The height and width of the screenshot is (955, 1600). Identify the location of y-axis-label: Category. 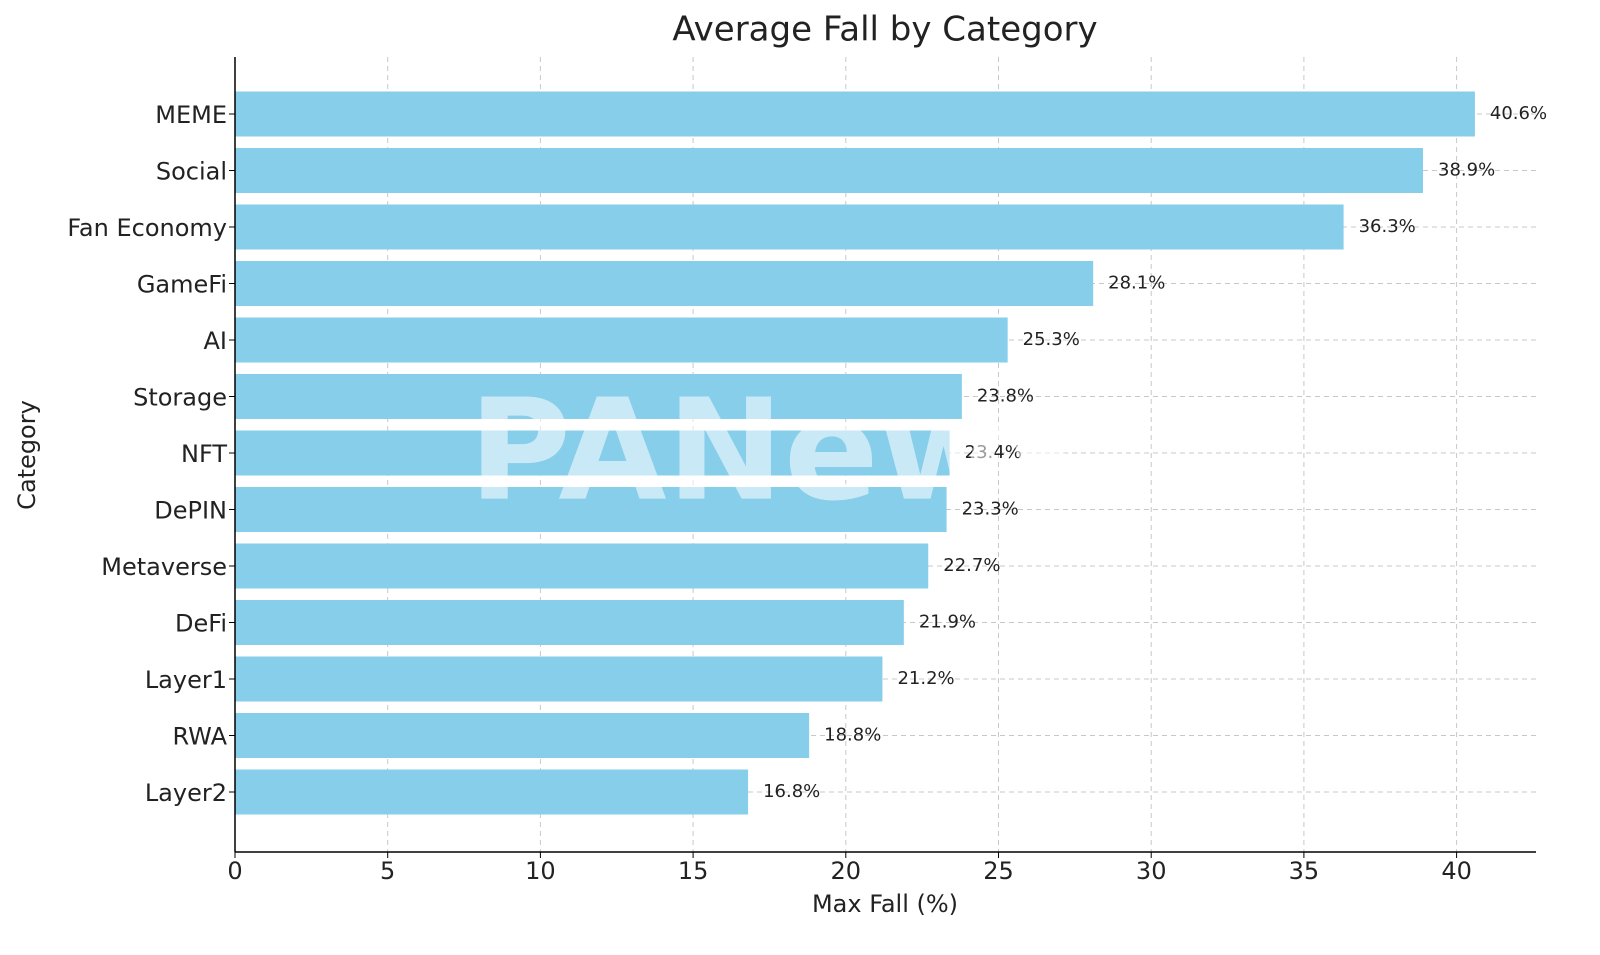
(27, 455).